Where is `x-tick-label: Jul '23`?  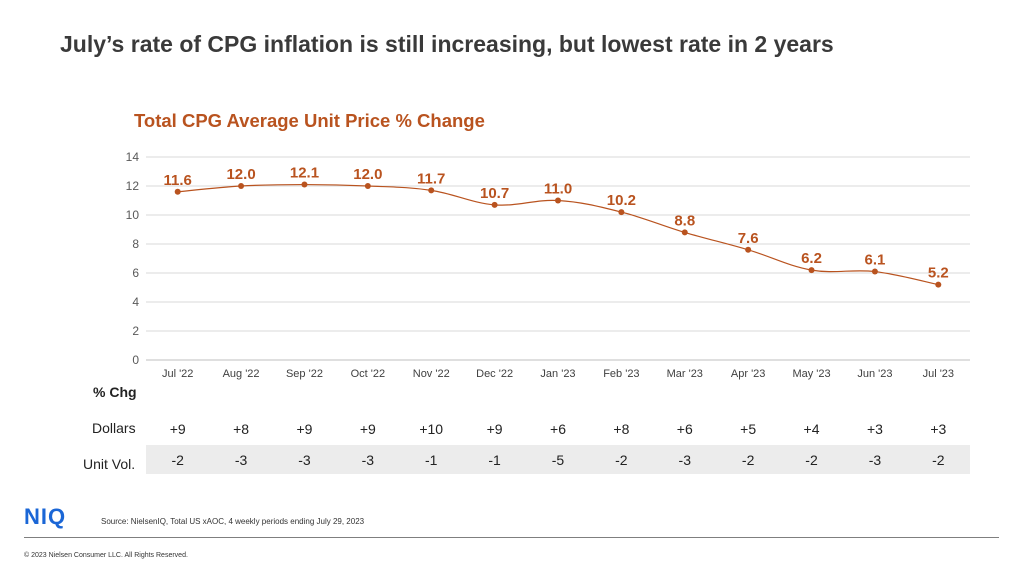 x-tick-label: Jul '23 is located at coordinates (938, 374).